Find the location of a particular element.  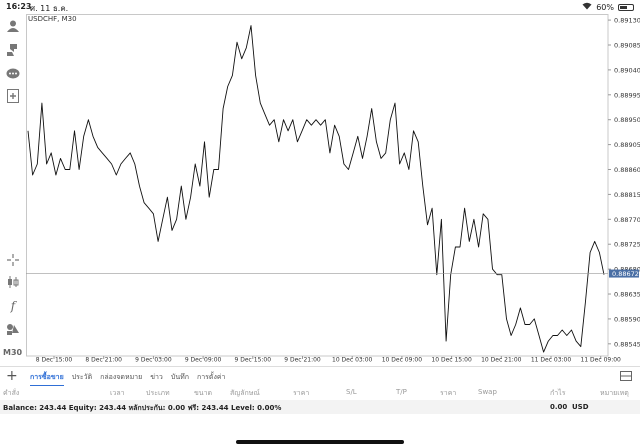

wifi-icon is located at coordinates (587, 7).